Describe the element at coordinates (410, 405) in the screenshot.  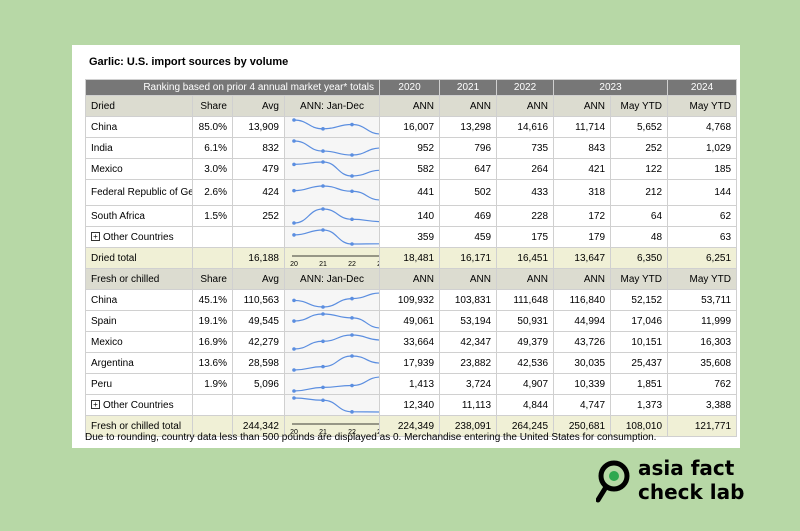
I see `value-cell: 12,340` at that location.